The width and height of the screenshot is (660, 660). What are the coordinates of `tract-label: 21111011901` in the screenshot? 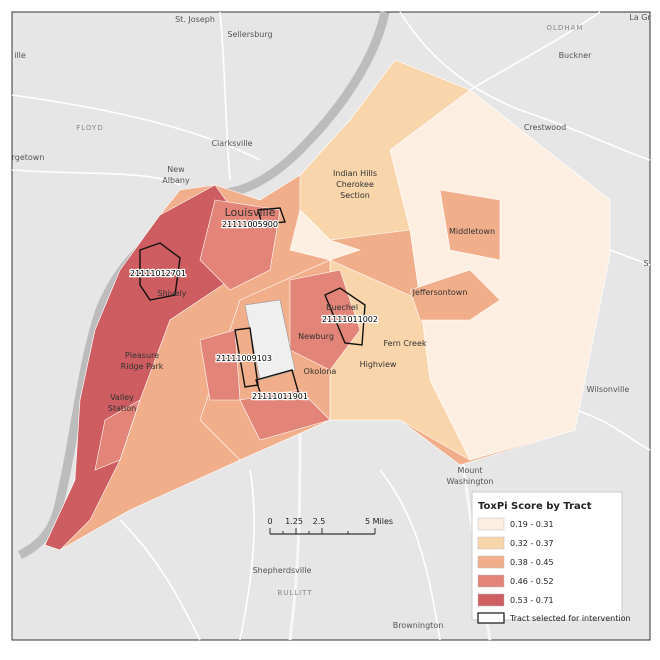 It's located at (280, 396).